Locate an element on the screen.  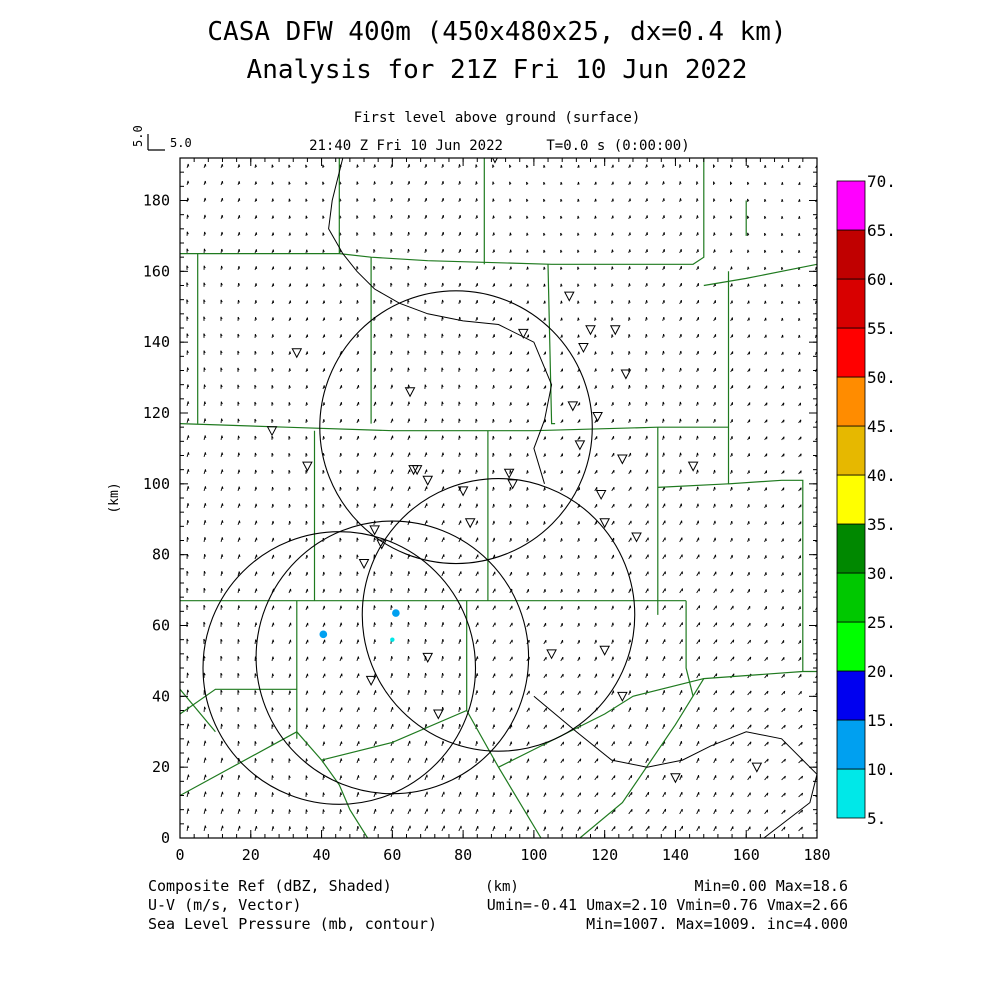
y-tick-label: 120 is located at coordinates (156, 413).